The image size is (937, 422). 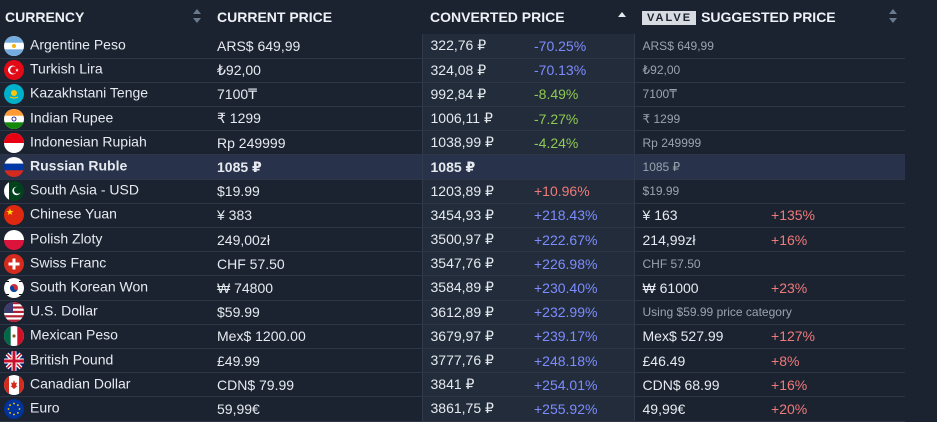 What do you see at coordinates (104, 288) in the screenshot?
I see `currency-cell: South Korean Won` at bounding box center [104, 288].